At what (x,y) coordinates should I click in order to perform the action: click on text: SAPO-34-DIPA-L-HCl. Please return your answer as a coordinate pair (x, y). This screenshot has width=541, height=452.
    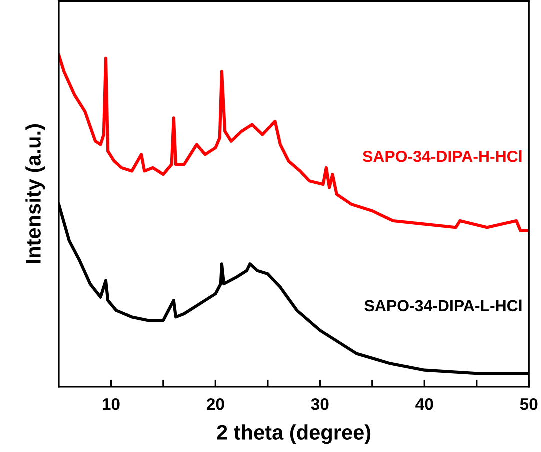
    Looking at the image, I should click on (443, 306).